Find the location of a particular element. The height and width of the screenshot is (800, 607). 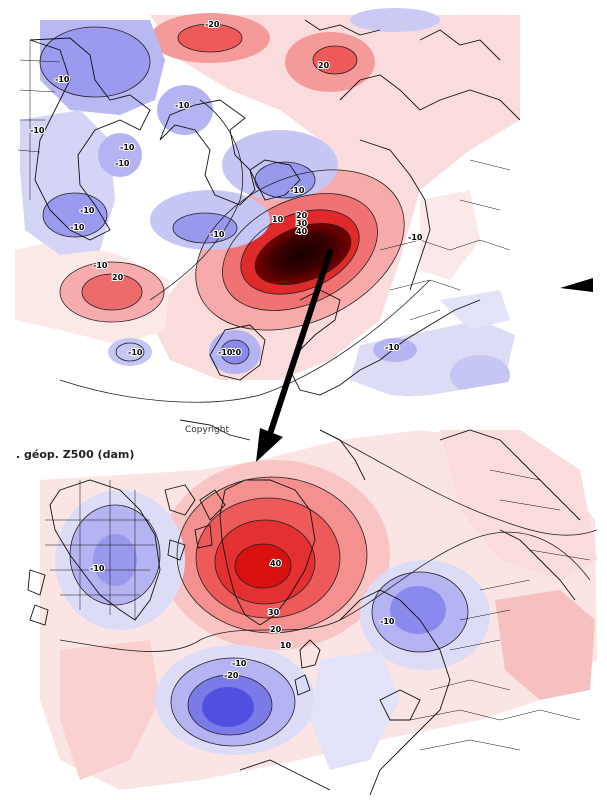

copyright-notice: Copyright is located at coordinates (207, 430).